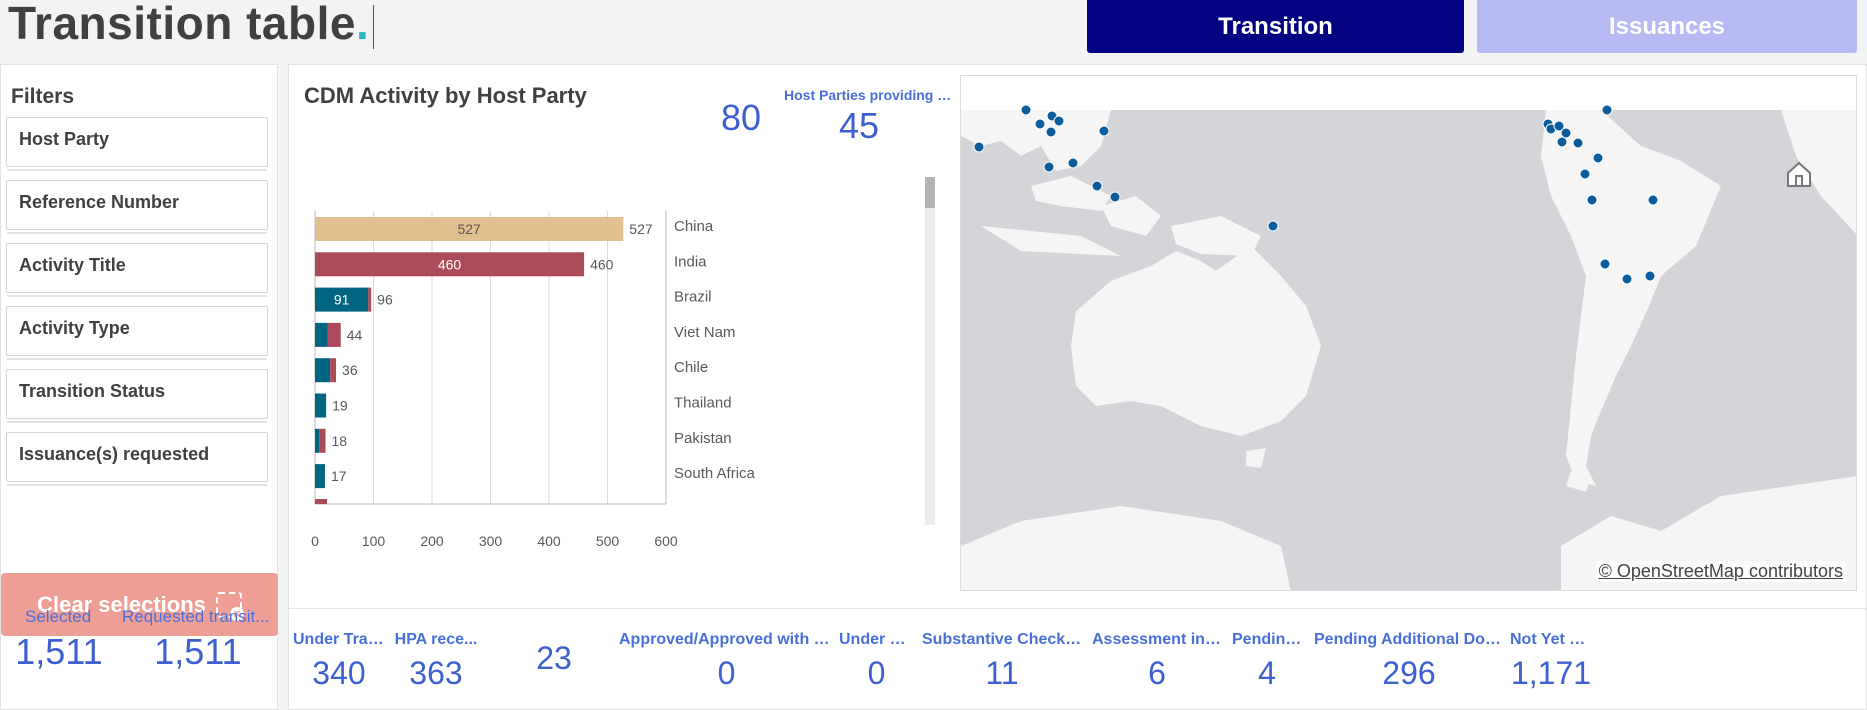 This screenshot has width=1867, height=710. I want to click on land-tierra-del-fuego, so click(1578, 481).